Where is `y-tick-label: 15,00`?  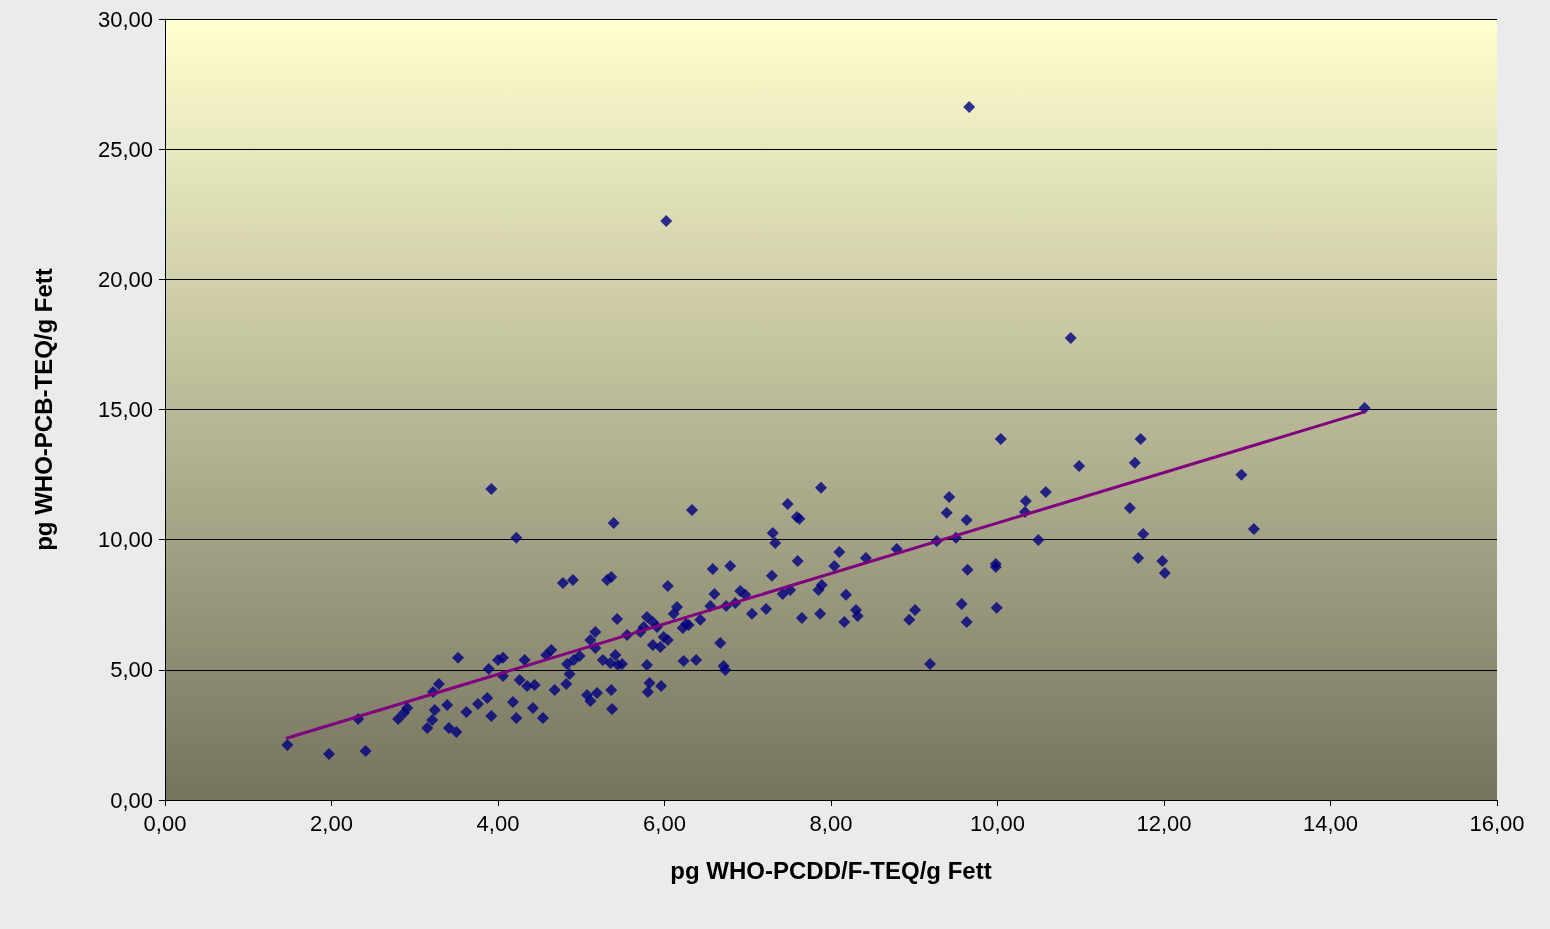
y-tick-label: 15,00 is located at coordinates (125, 409).